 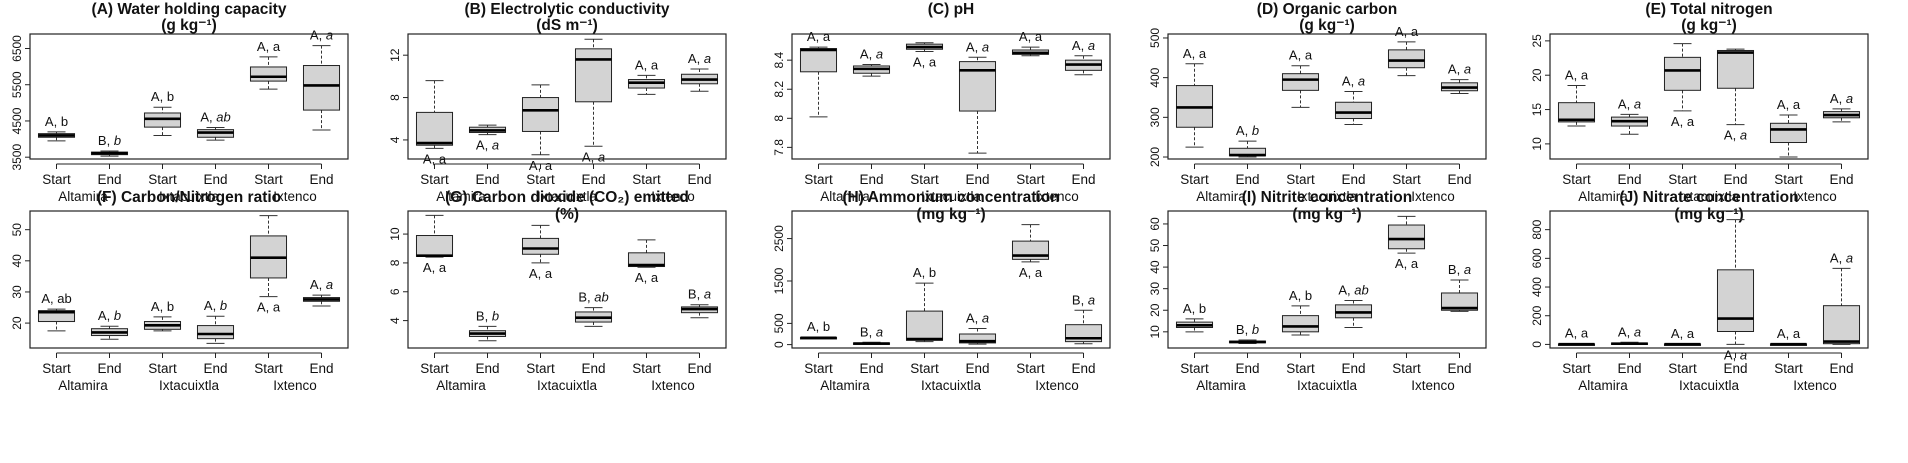 What do you see at coordinates (1537, 315) in the screenshot?
I see `y-tick-label: 200` at bounding box center [1537, 315].